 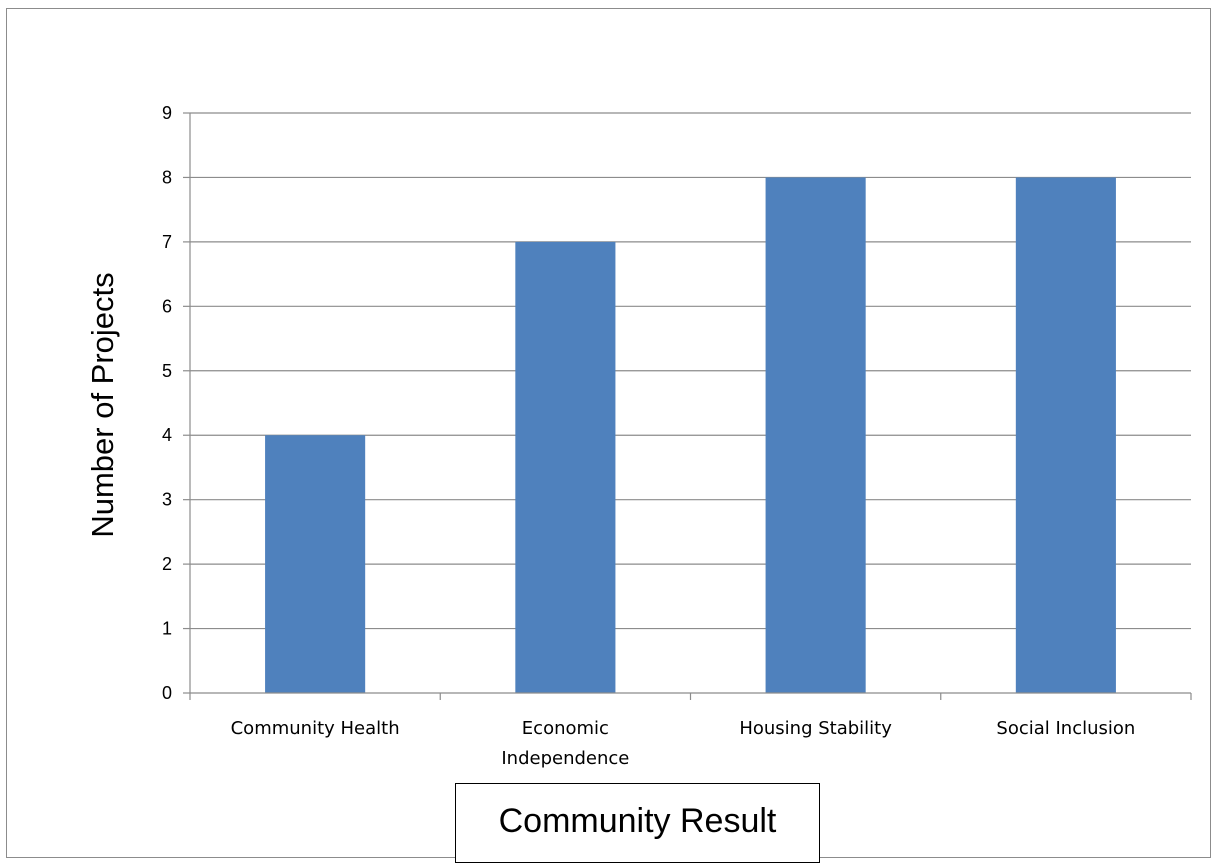 What do you see at coordinates (167, 629) in the screenshot?
I see `y-tick-label: 1` at bounding box center [167, 629].